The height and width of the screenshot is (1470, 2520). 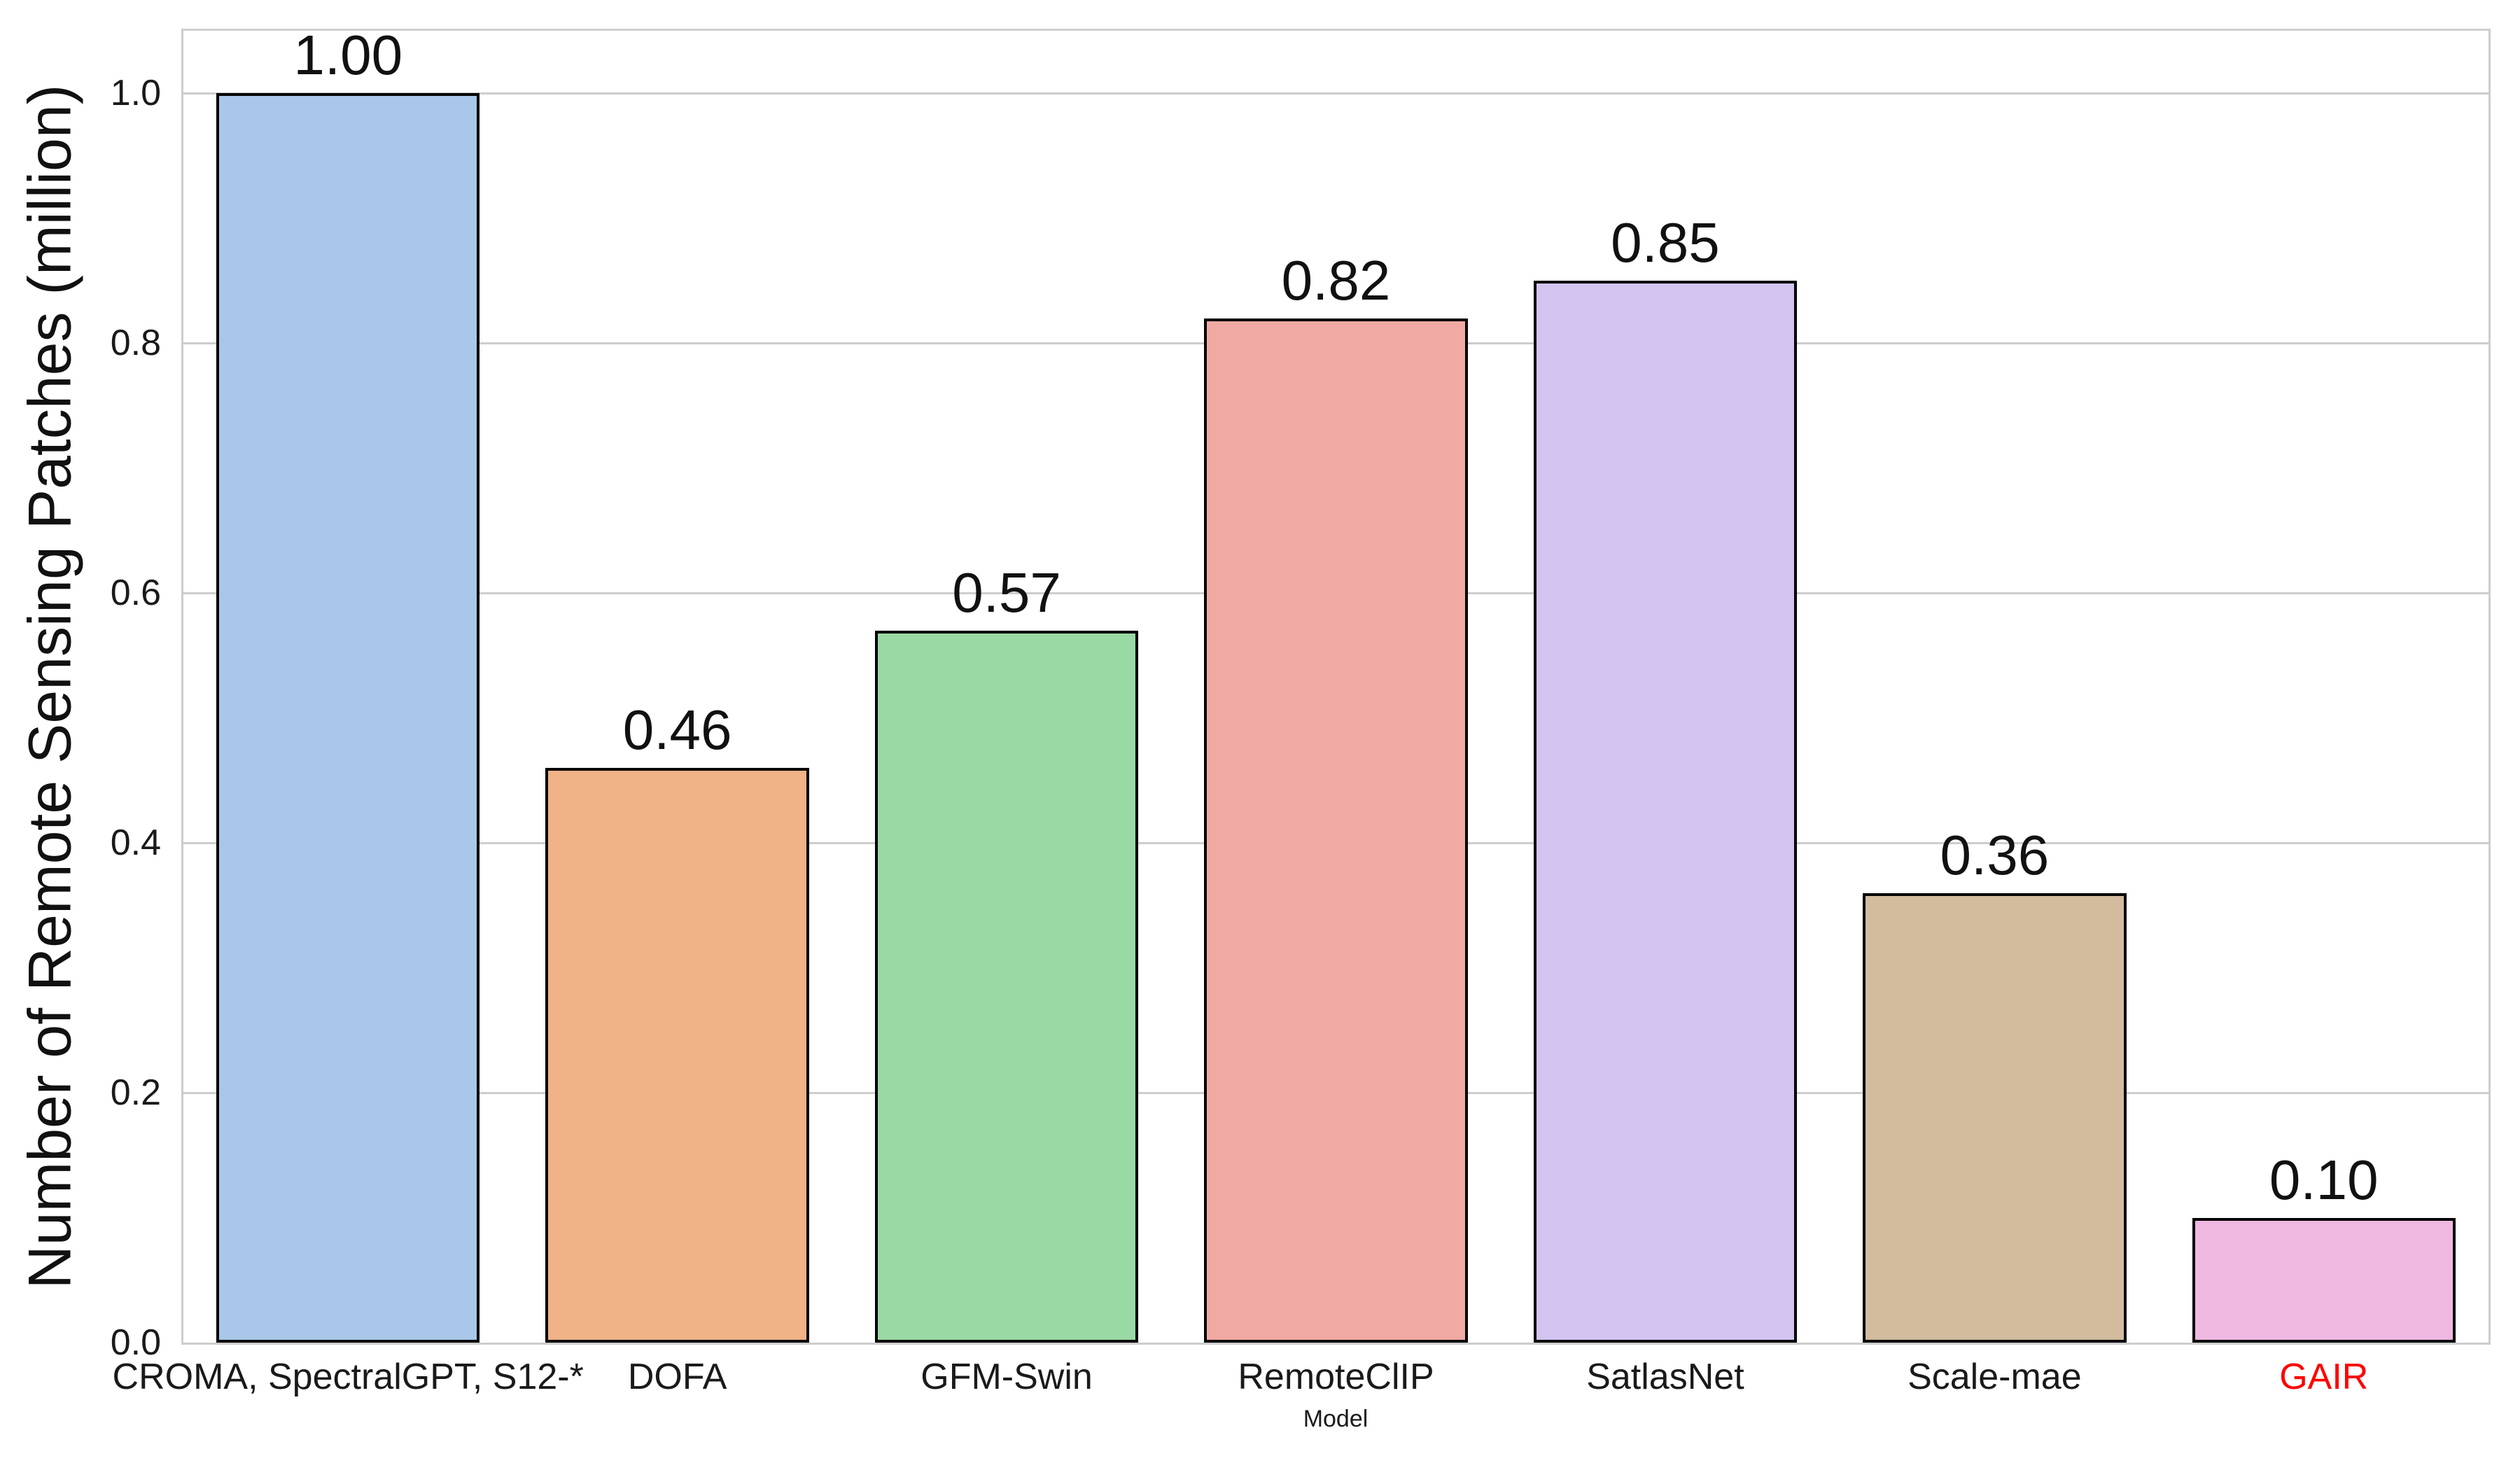 I want to click on x-tick-label: Scale-mae, so click(x=1994, y=1377).